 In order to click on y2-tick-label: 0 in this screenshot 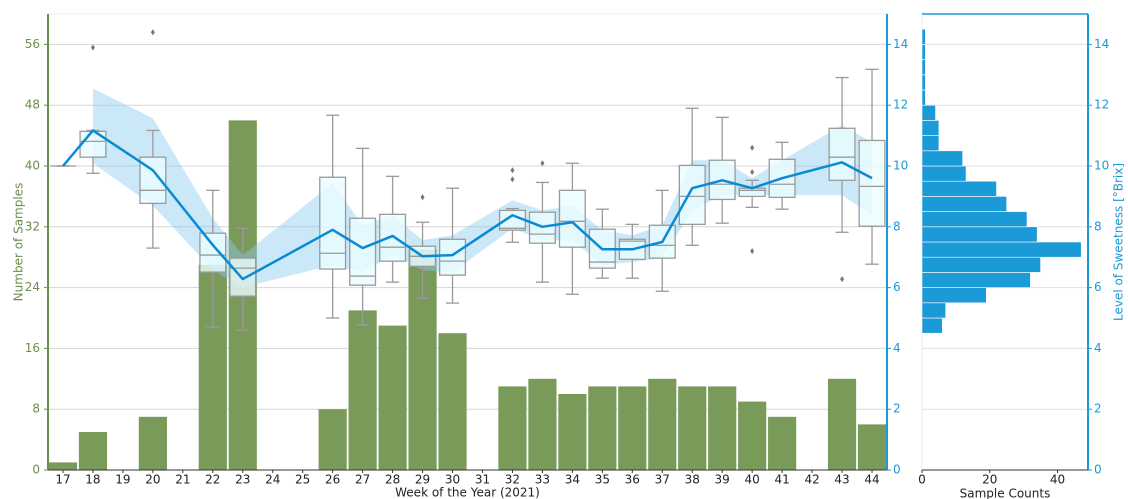, I will do `click(897, 470)`.